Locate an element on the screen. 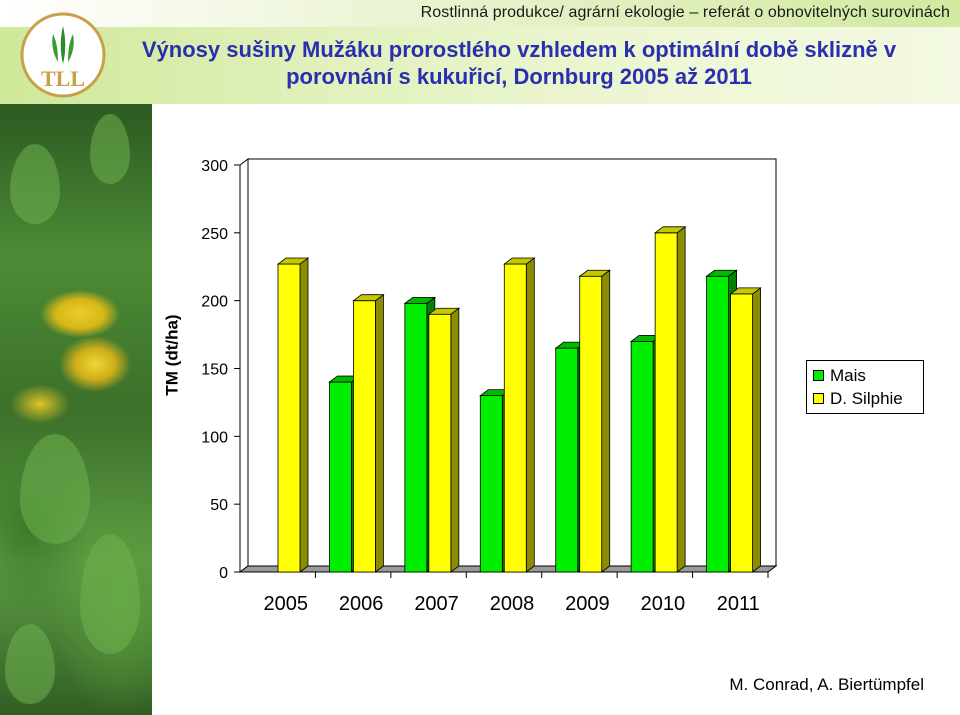 The height and width of the screenshot is (715, 960). y-axis-title: TM (dt/ha) is located at coordinates (173, 355).